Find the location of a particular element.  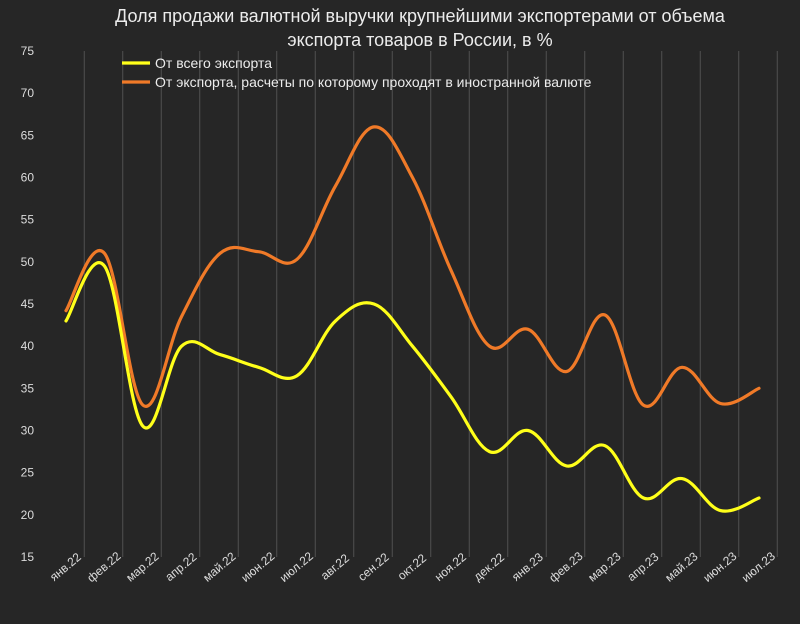

y-tick-label: 40 is located at coordinates (28, 346).